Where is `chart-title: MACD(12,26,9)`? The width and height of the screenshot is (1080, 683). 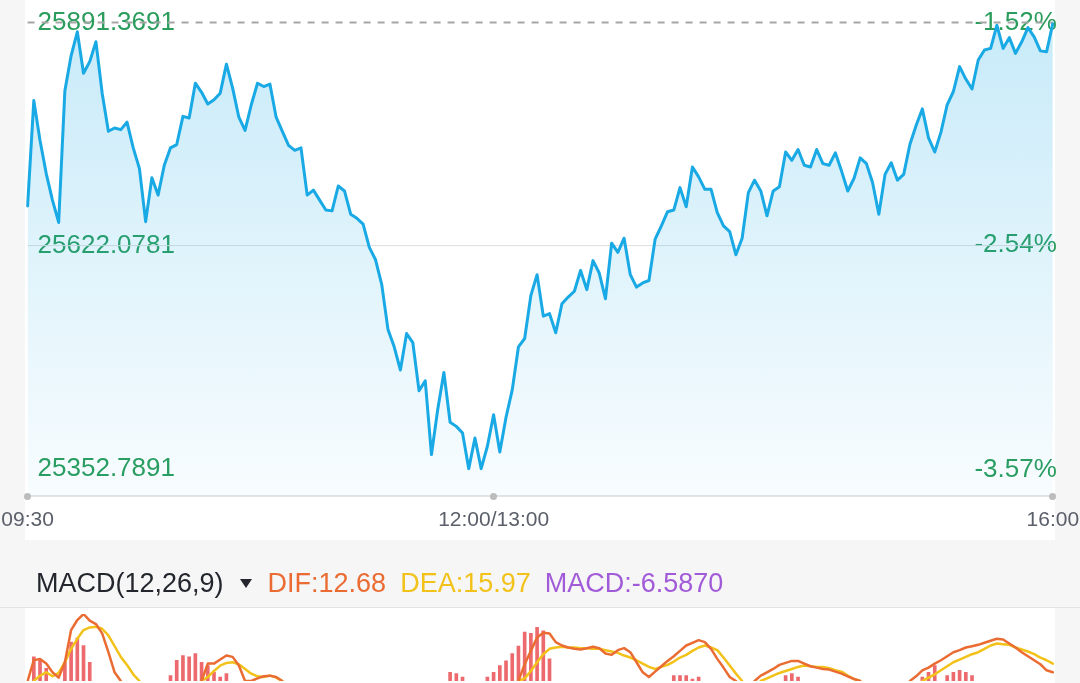 chart-title: MACD(12,26,9) is located at coordinates (130, 583).